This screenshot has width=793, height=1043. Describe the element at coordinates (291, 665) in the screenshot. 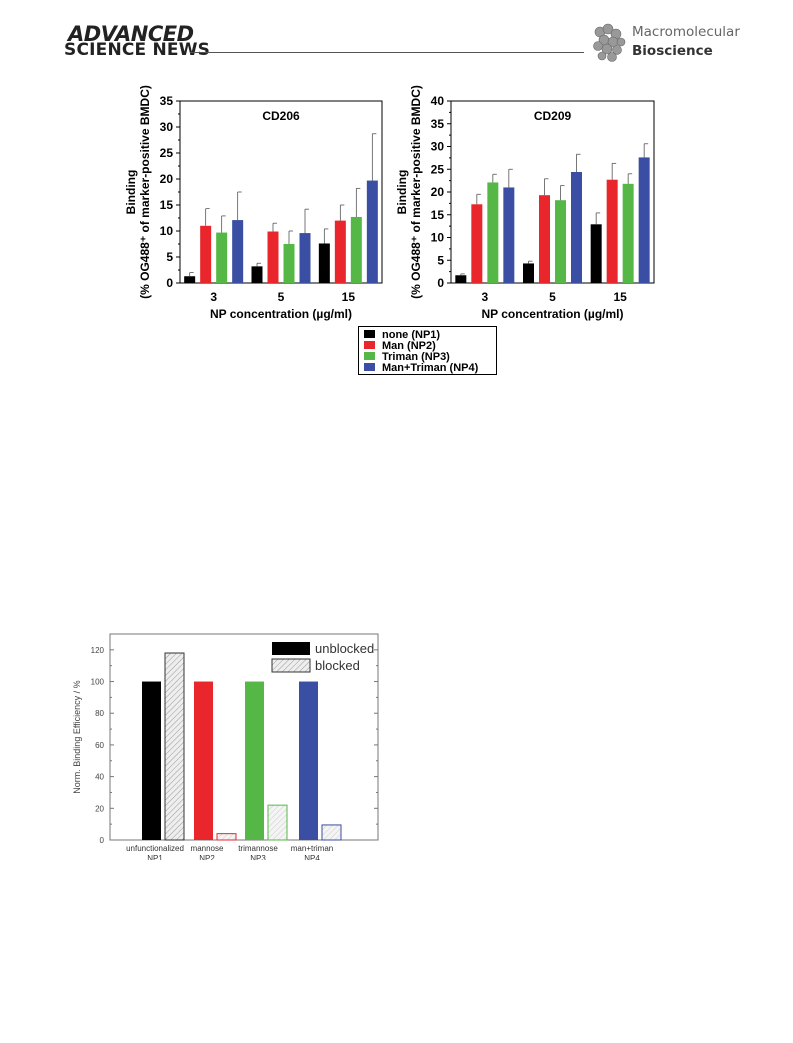

I see `legend-swatch-blocked` at that location.